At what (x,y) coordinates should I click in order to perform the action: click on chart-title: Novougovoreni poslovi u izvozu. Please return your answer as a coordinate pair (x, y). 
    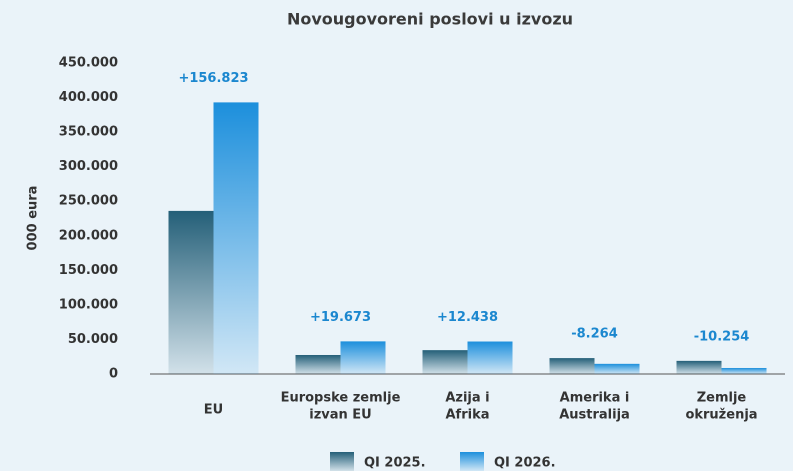
    Looking at the image, I should click on (430, 19).